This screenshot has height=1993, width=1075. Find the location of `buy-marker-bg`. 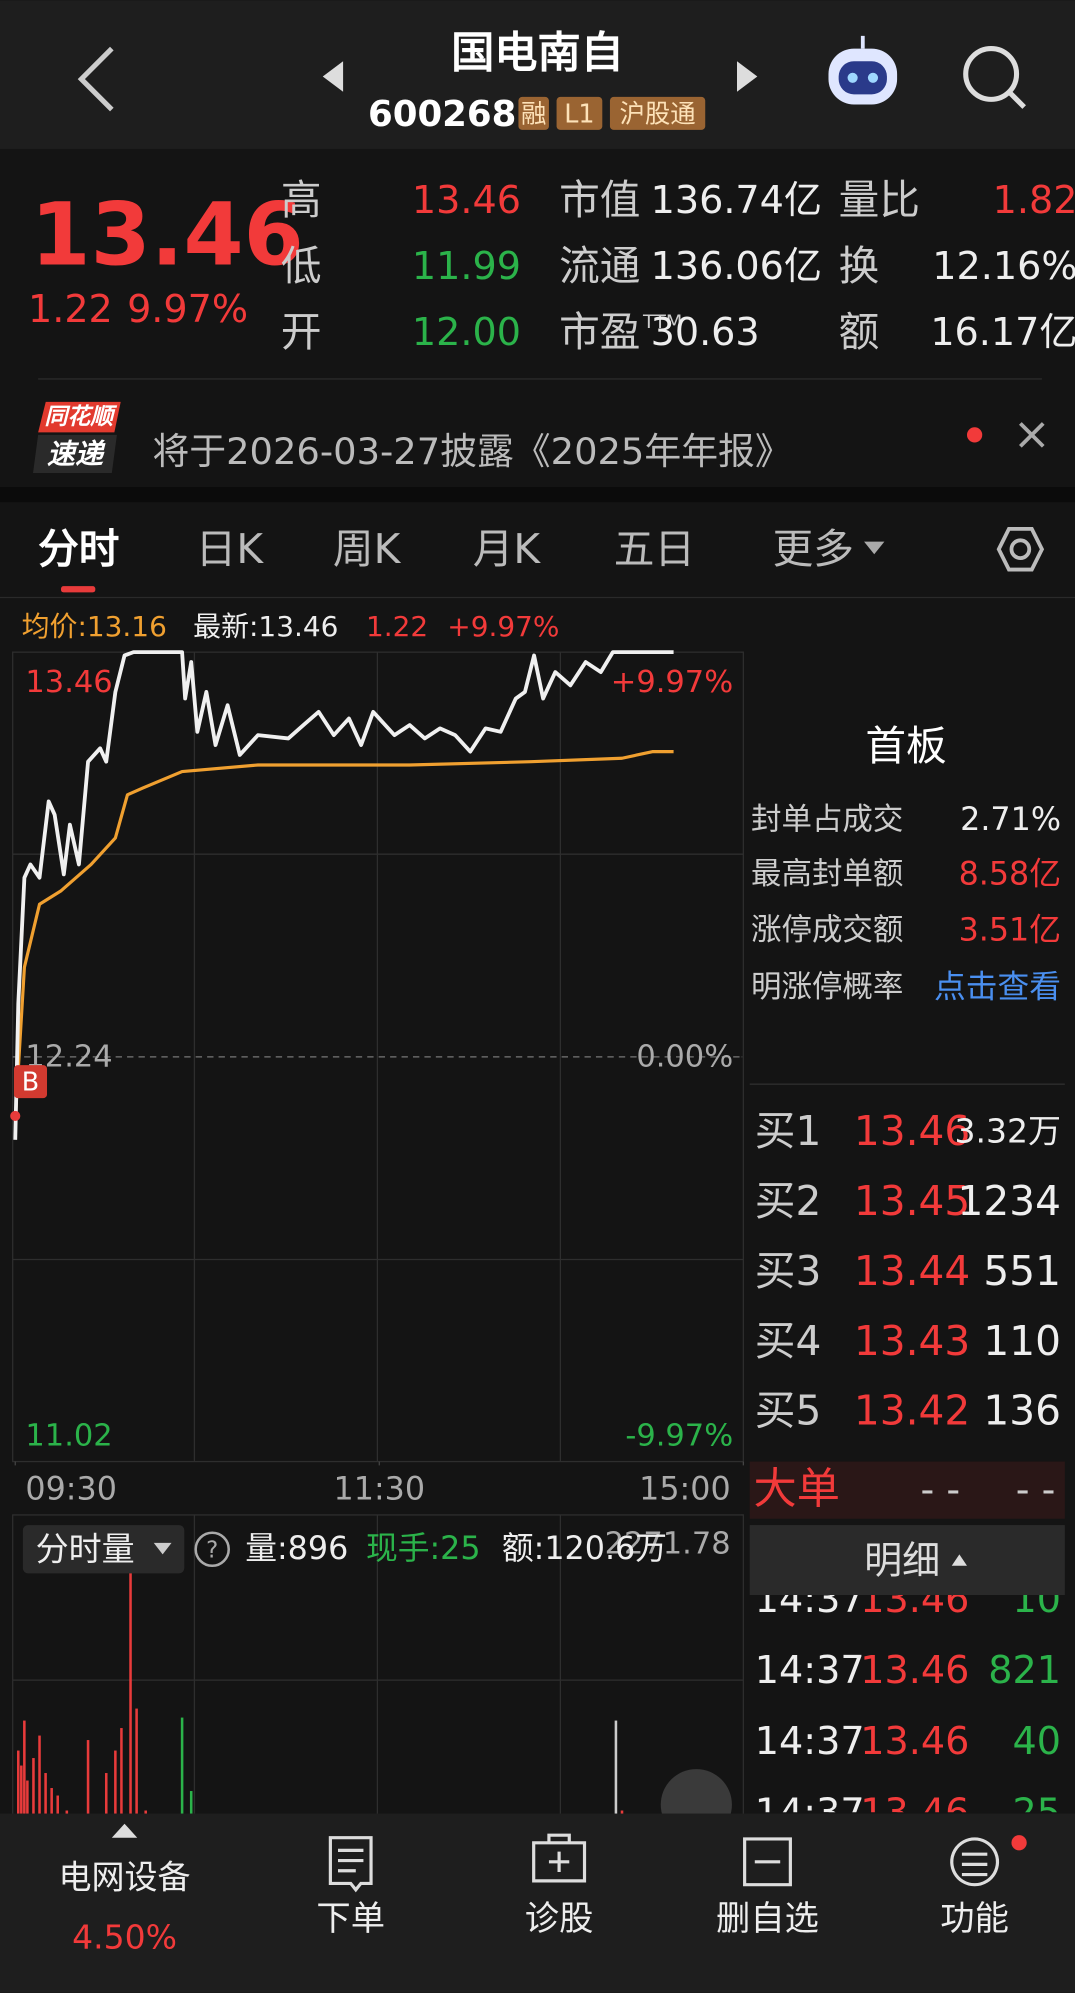

buy-marker-bg is located at coordinates (30, 1082).